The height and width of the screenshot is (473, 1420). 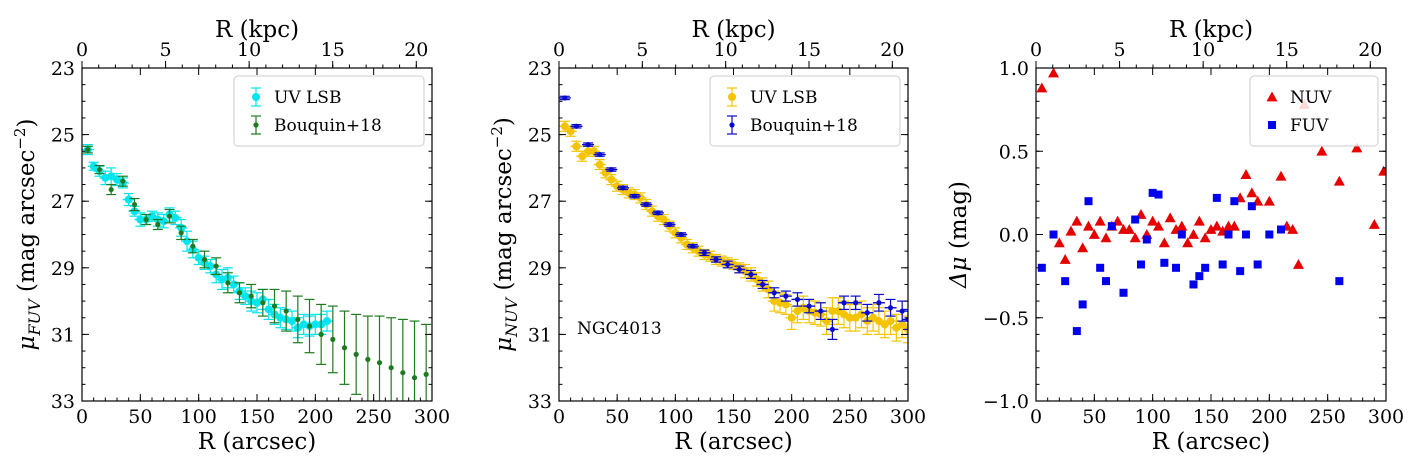 What do you see at coordinates (540, 202) in the screenshot?
I see `y-tick-label: 27` at bounding box center [540, 202].